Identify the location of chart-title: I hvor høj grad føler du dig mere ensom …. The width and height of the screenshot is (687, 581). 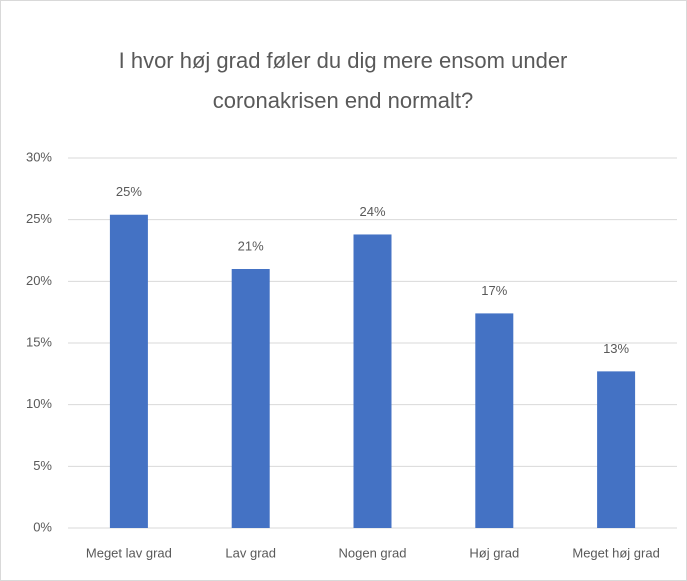
(343, 60).